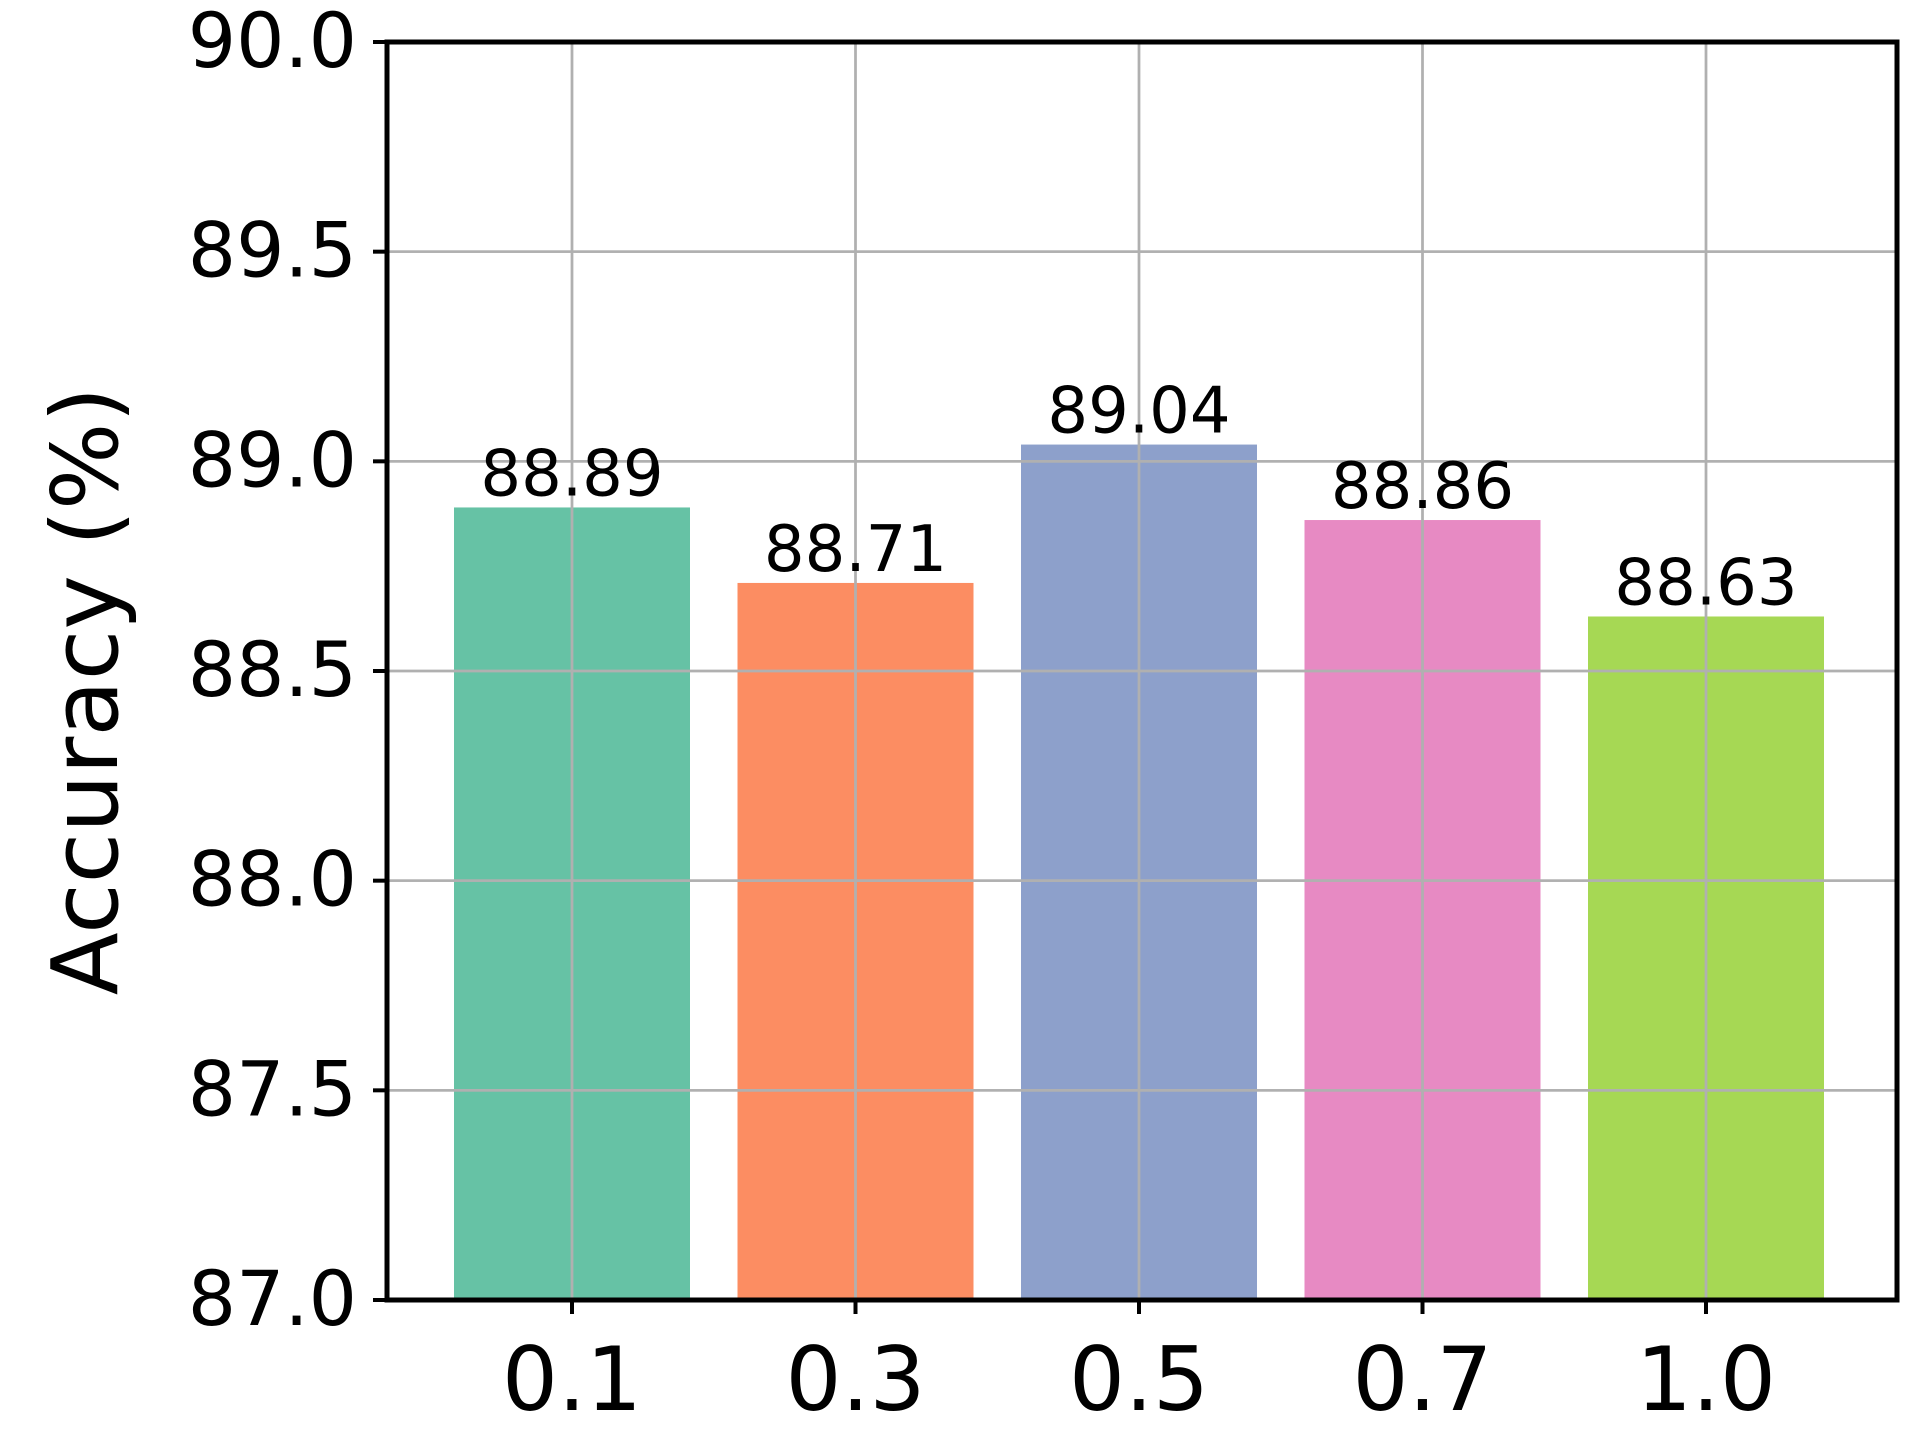  Describe the element at coordinates (571, 474) in the screenshot. I see `bar-value-label: 88.89` at that location.